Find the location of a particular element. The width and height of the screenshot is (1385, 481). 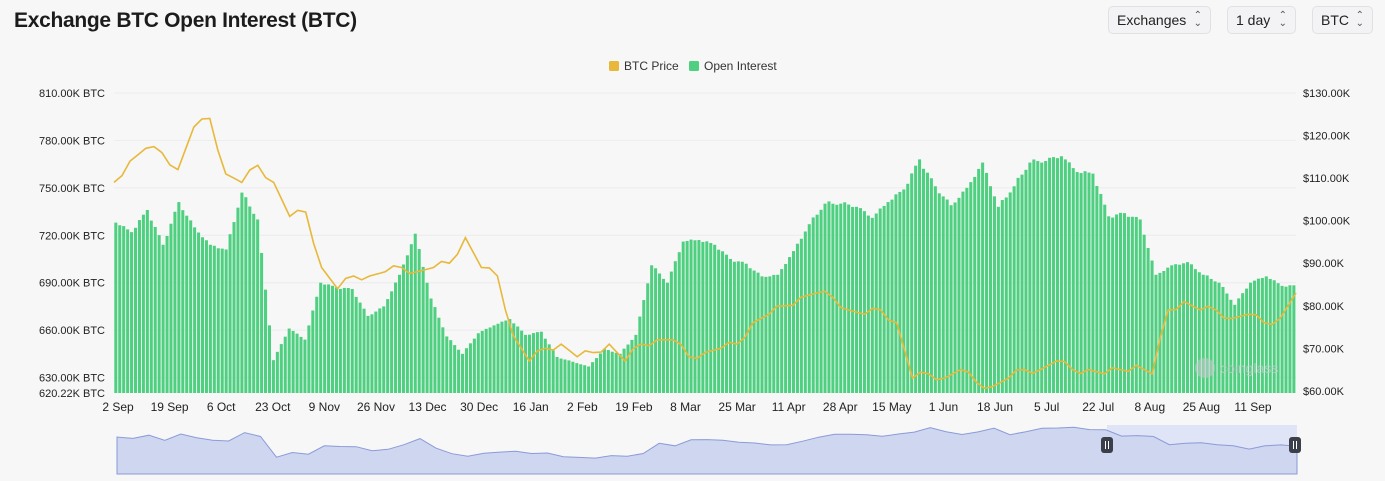

y-left-tick-label: 660.00K BTC is located at coordinates (72, 331).